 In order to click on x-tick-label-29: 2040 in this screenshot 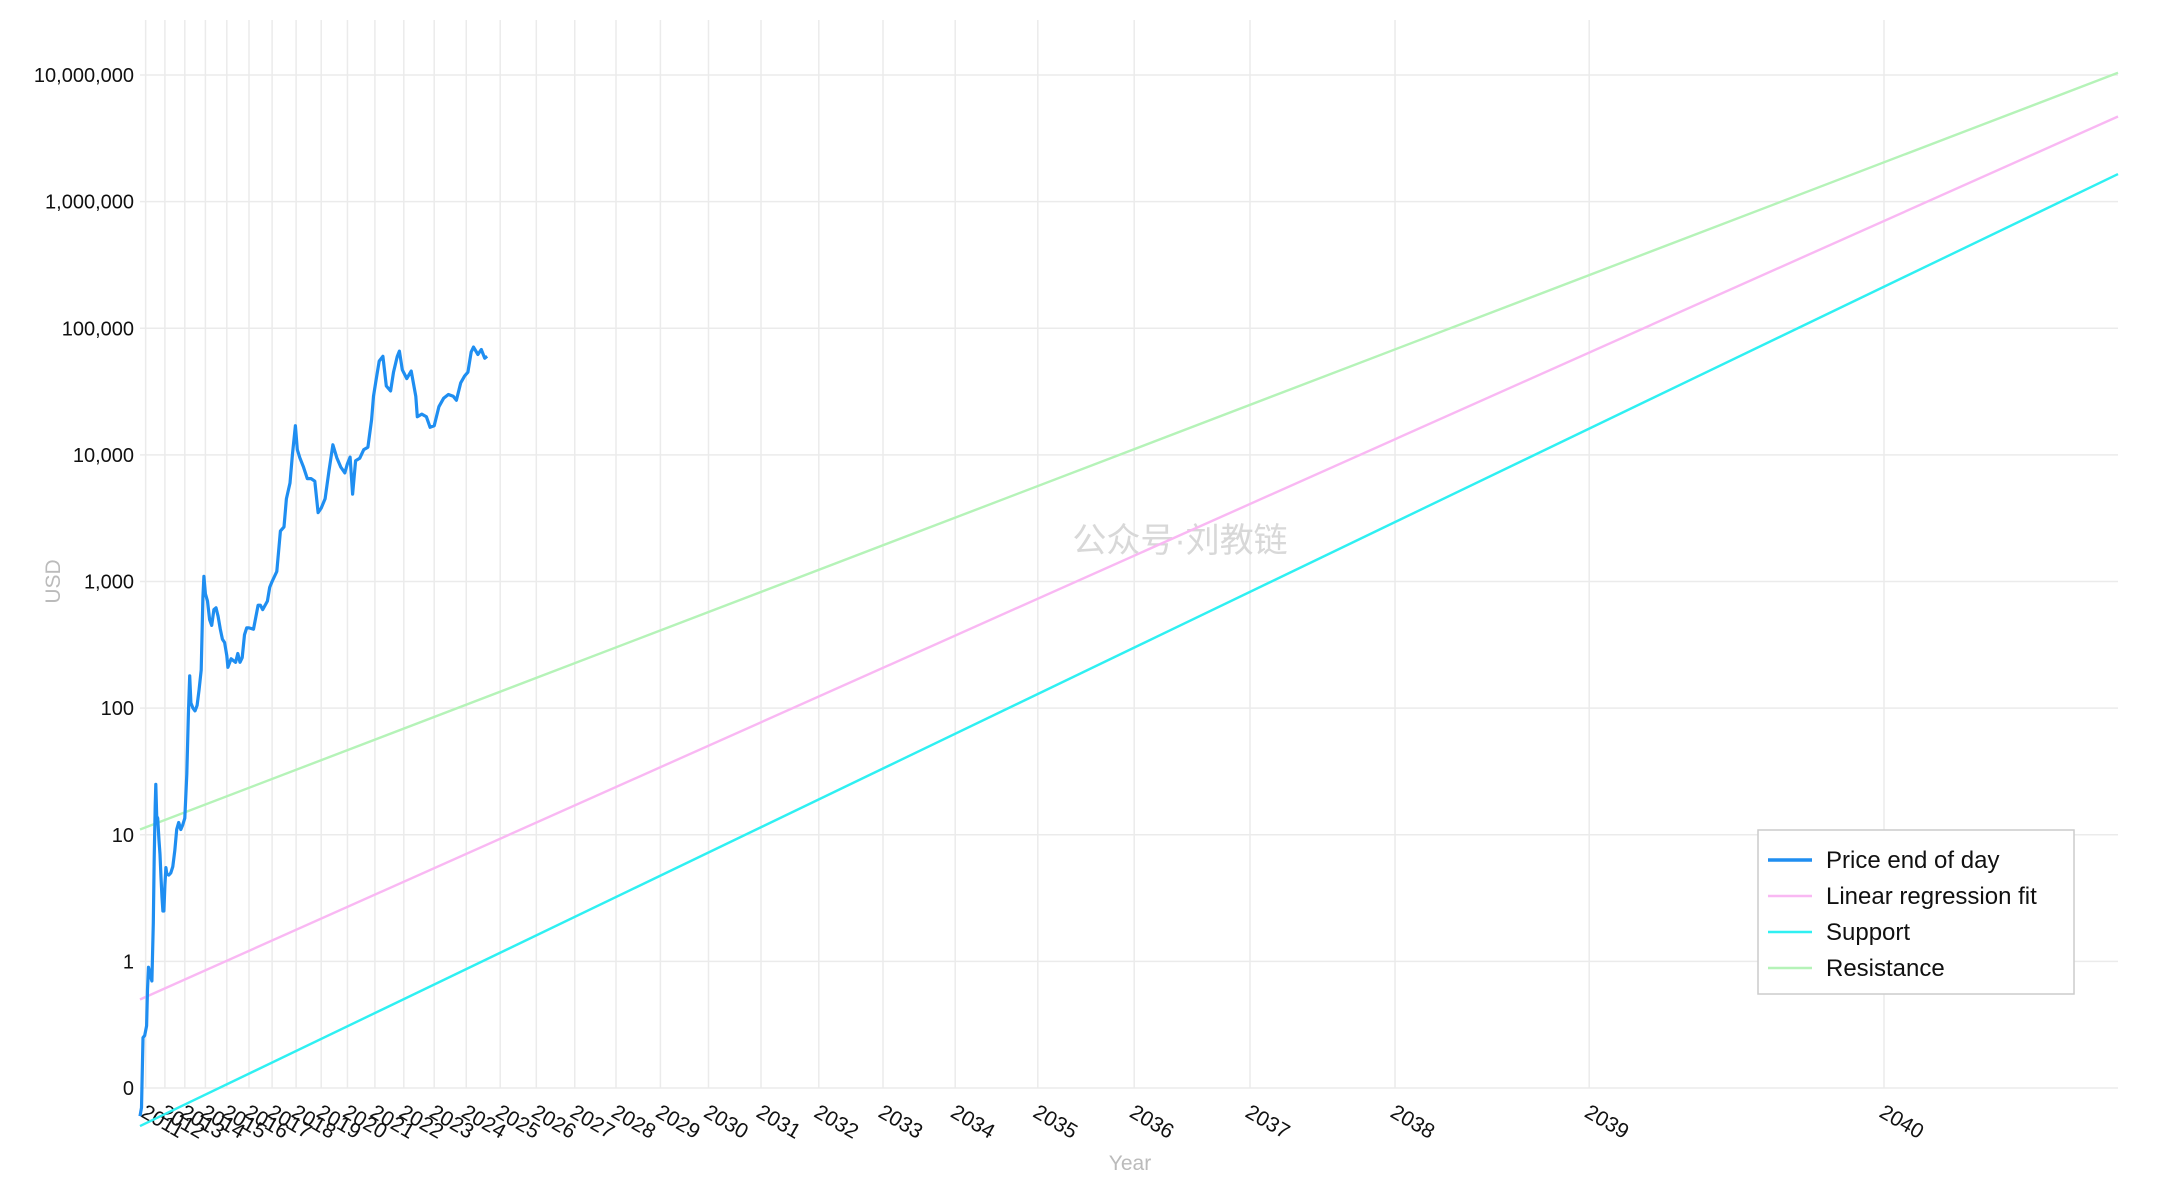, I will do `click(1902, 1121)`.